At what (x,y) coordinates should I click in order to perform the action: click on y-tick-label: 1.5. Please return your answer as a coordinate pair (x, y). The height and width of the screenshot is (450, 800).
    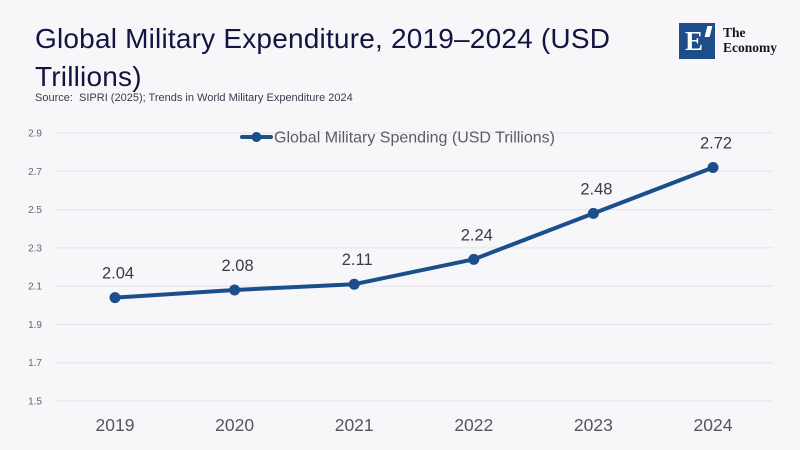
    Looking at the image, I should click on (35, 402).